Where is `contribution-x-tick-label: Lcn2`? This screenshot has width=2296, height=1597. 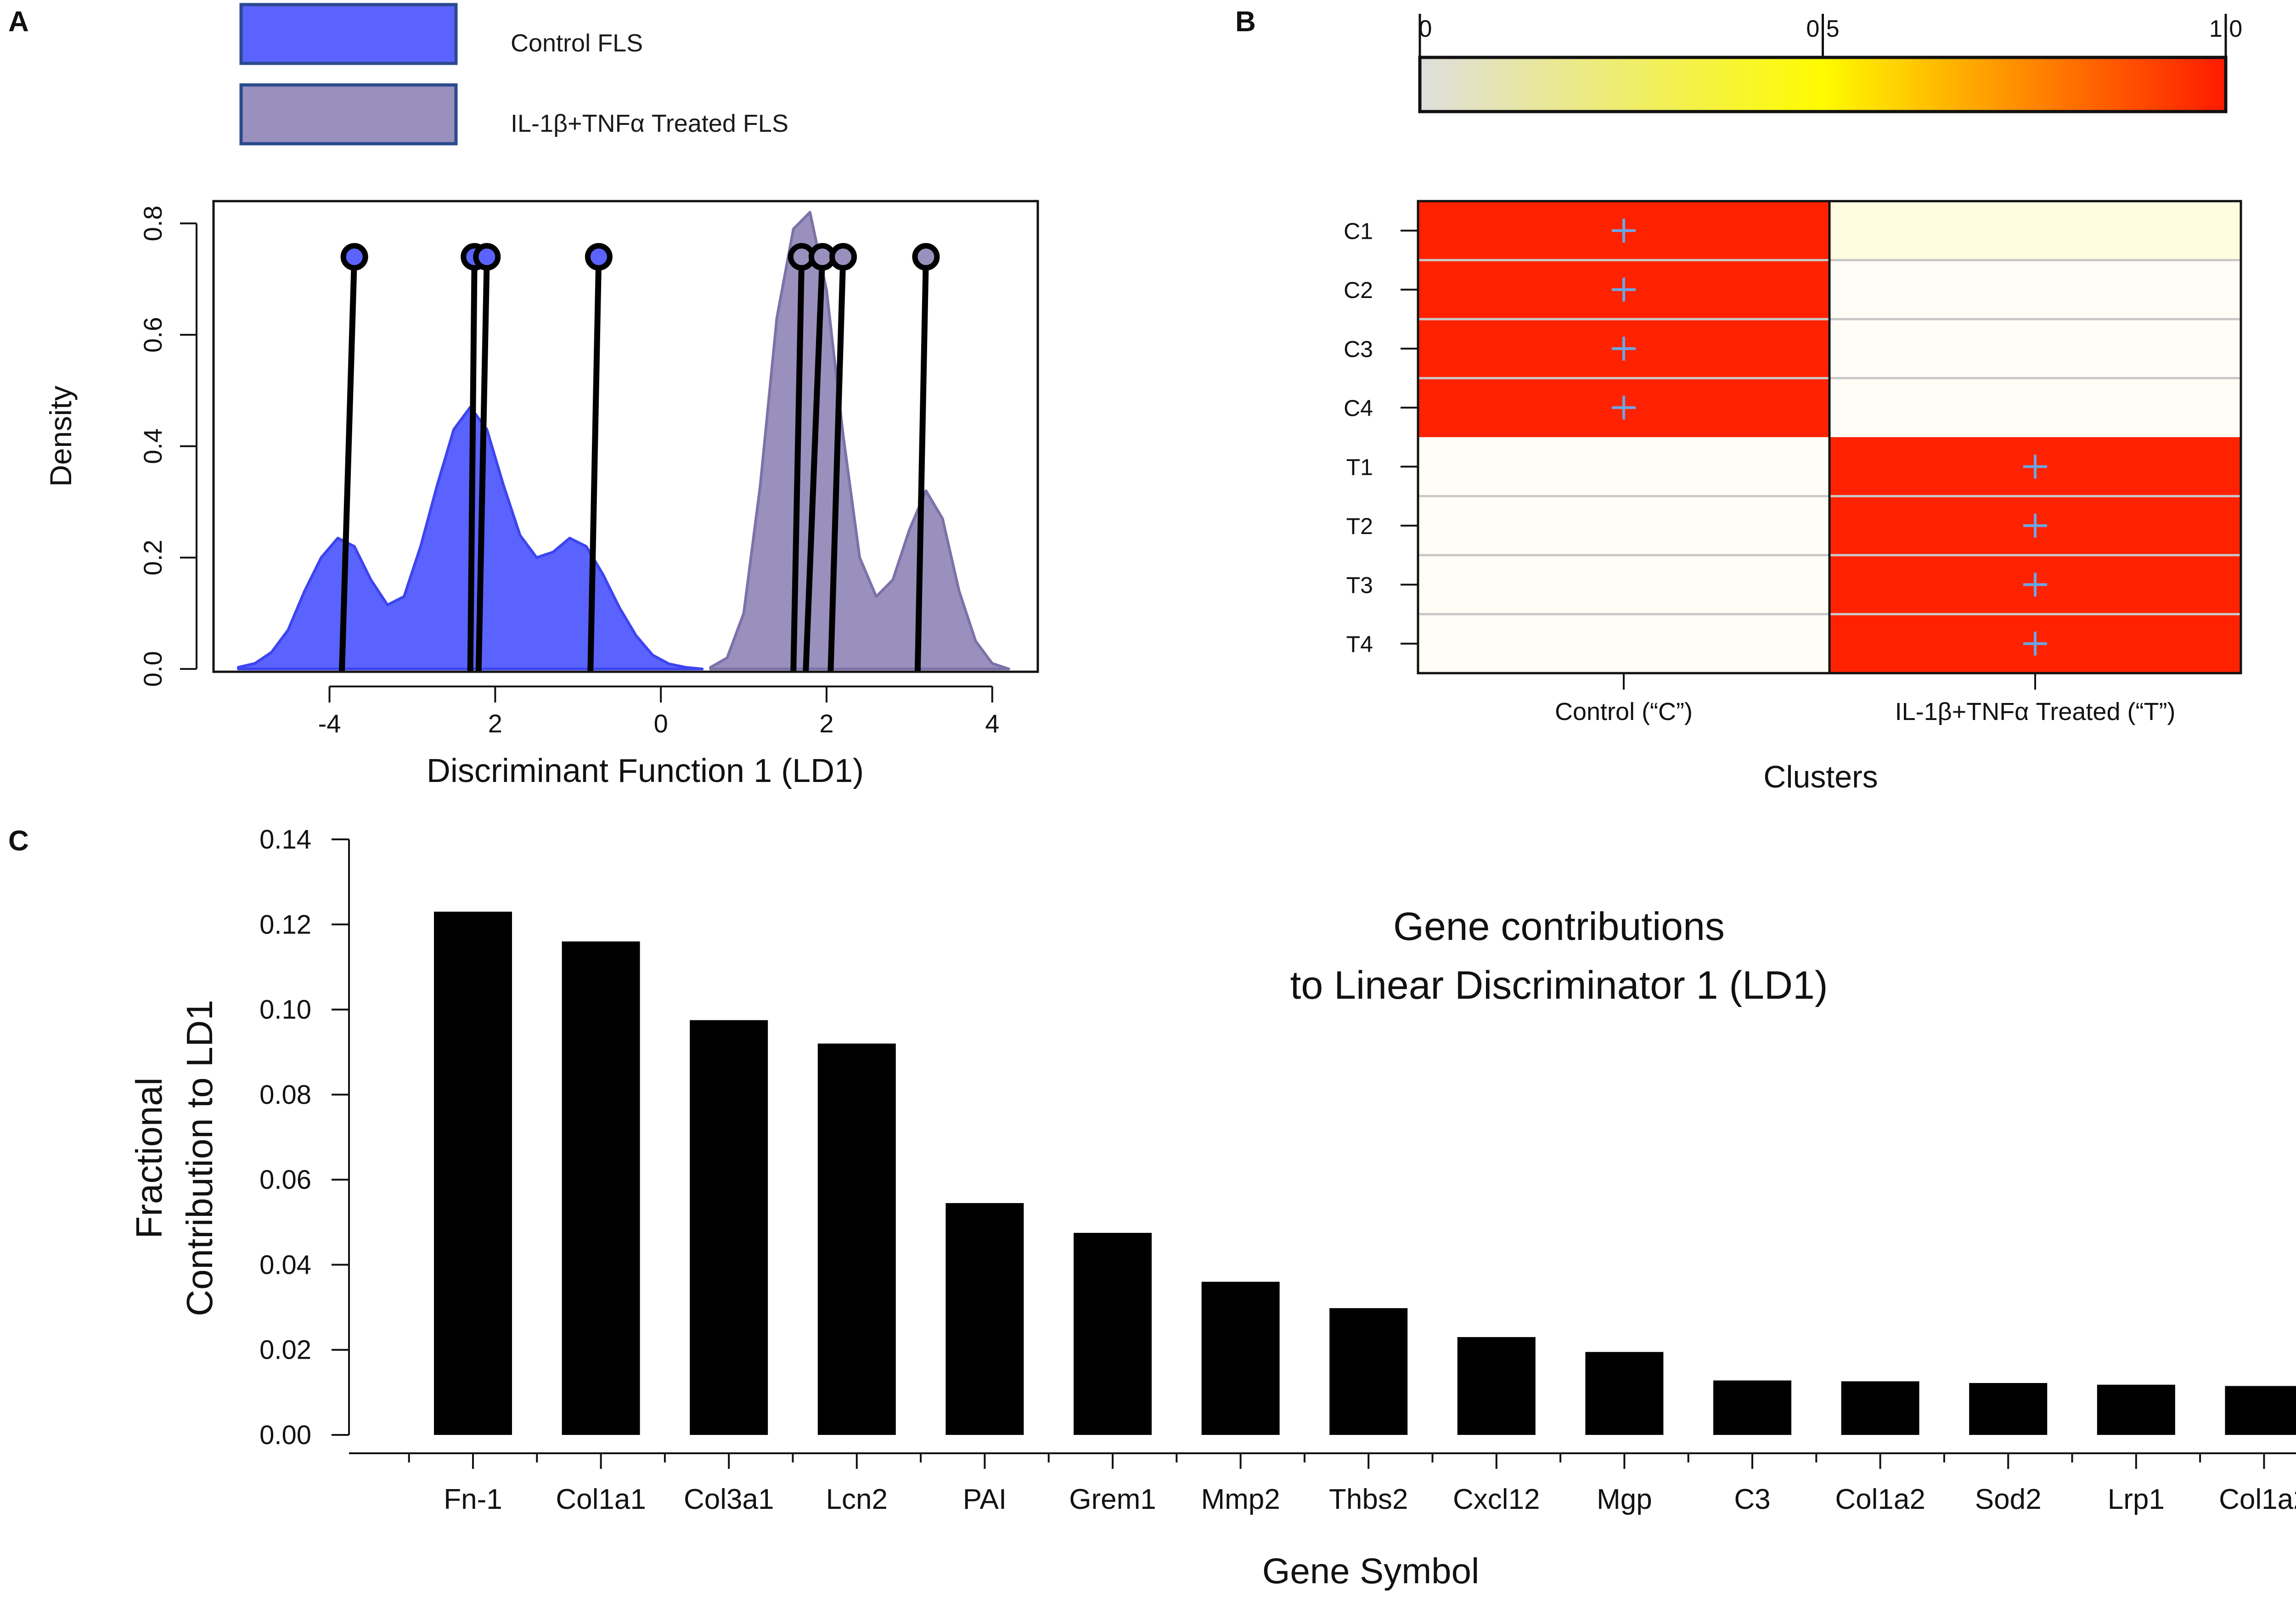 contribution-x-tick-label: Lcn2 is located at coordinates (857, 1499).